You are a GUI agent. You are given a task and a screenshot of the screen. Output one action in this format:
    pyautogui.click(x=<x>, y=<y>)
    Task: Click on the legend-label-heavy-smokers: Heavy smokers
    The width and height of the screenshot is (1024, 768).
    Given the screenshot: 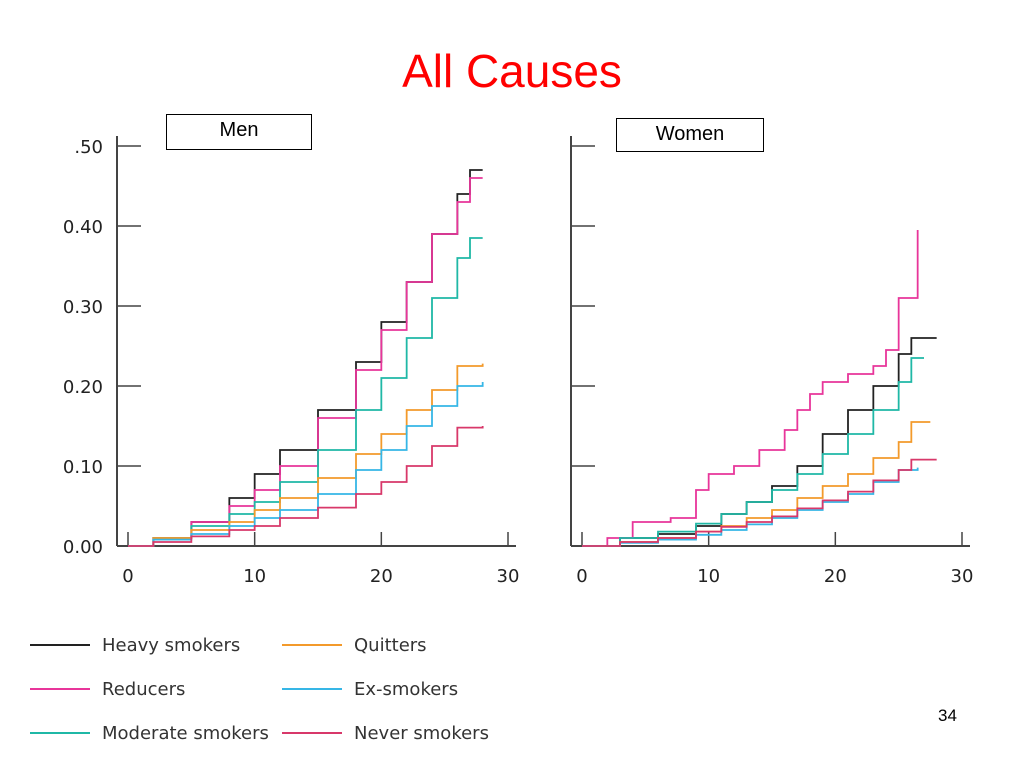 What is the action you would take?
    pyautogui.click(x=171, y=645)
    